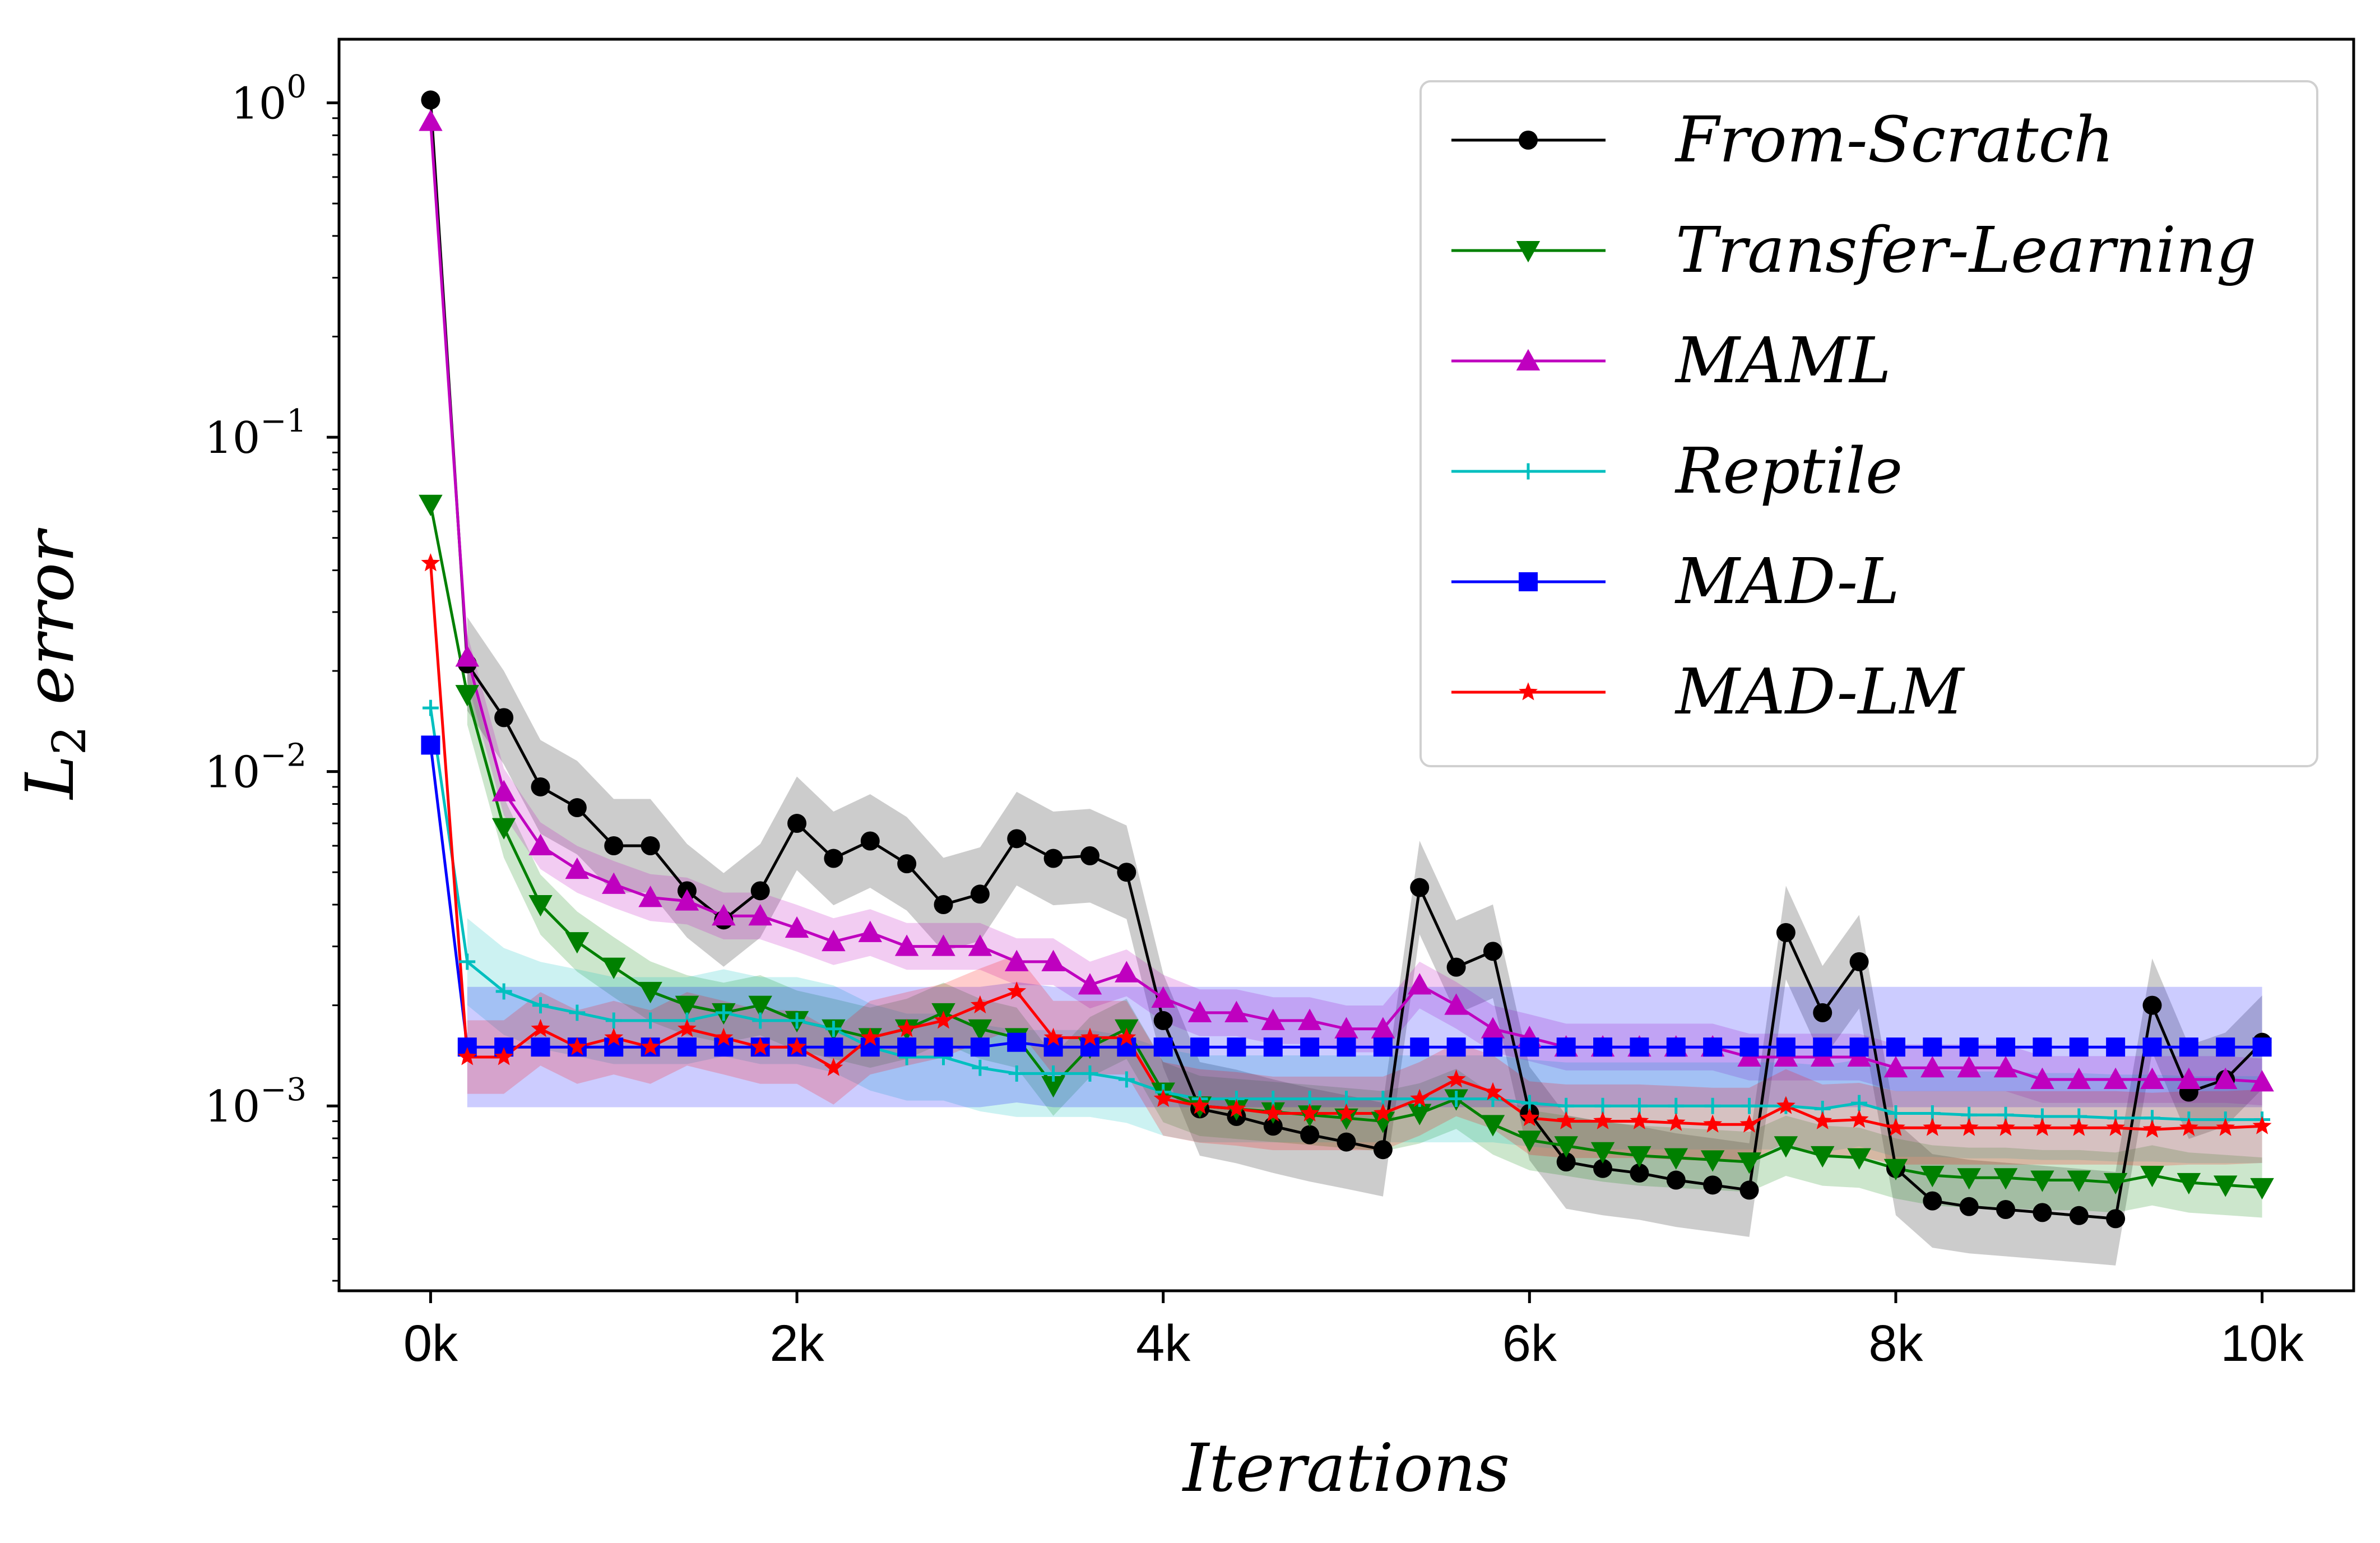 The width and height of the screenshot is (2380, 1543). Describe the element at coordinates (1782, 361) in the screenshot. I see `legend-label-maml: MAML` at that location.